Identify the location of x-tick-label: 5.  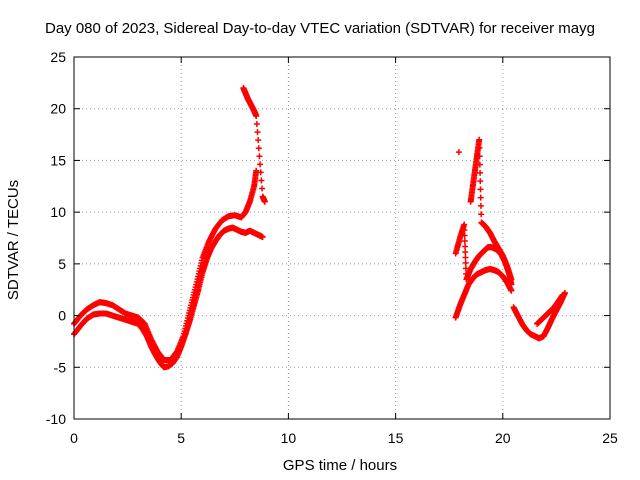
(181, 438).